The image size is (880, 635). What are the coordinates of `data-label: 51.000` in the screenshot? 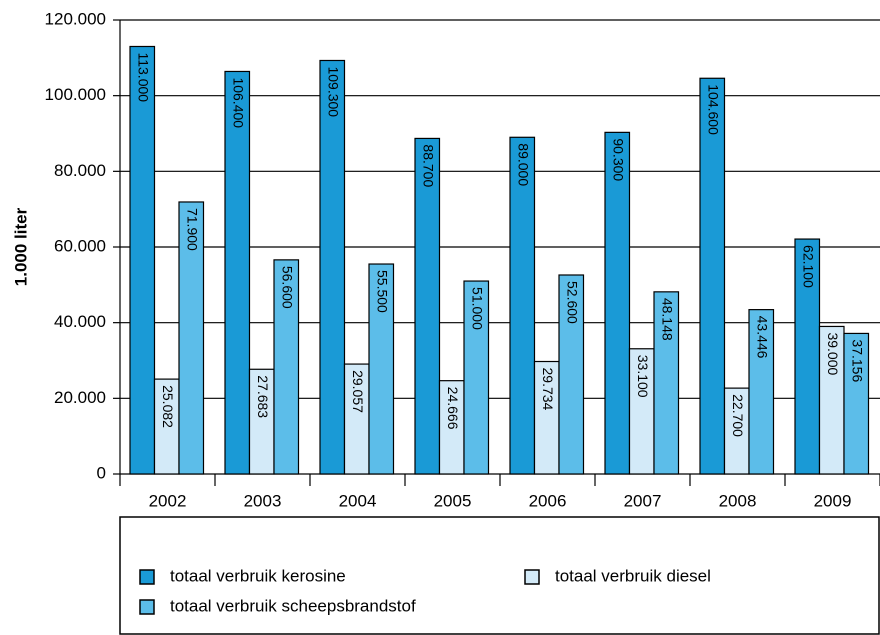 It's located at (478, 308).